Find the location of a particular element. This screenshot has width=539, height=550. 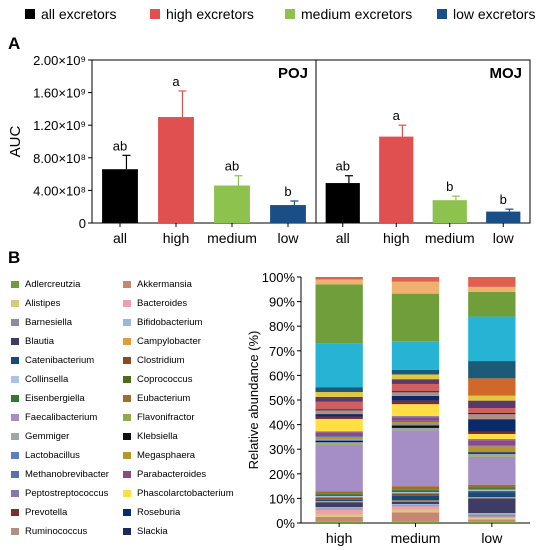

legend-swatch is located at coordinates (442, 14).